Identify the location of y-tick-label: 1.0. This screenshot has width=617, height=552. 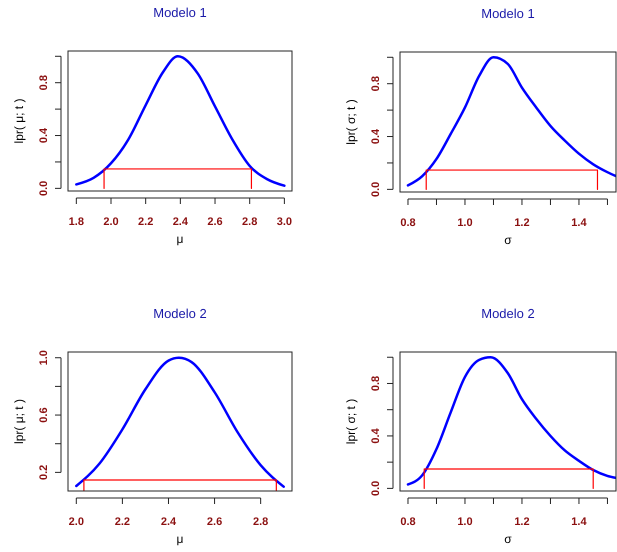
(44, 358).